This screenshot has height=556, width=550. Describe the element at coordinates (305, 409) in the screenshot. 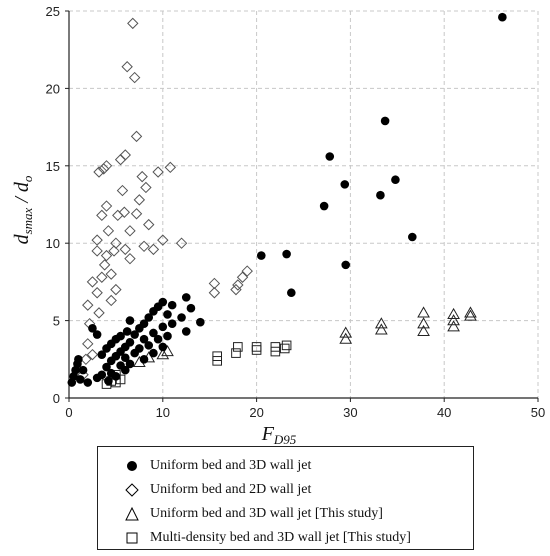

I see `x-axis-ticks: 0 10 20 30 40 50` at that location.